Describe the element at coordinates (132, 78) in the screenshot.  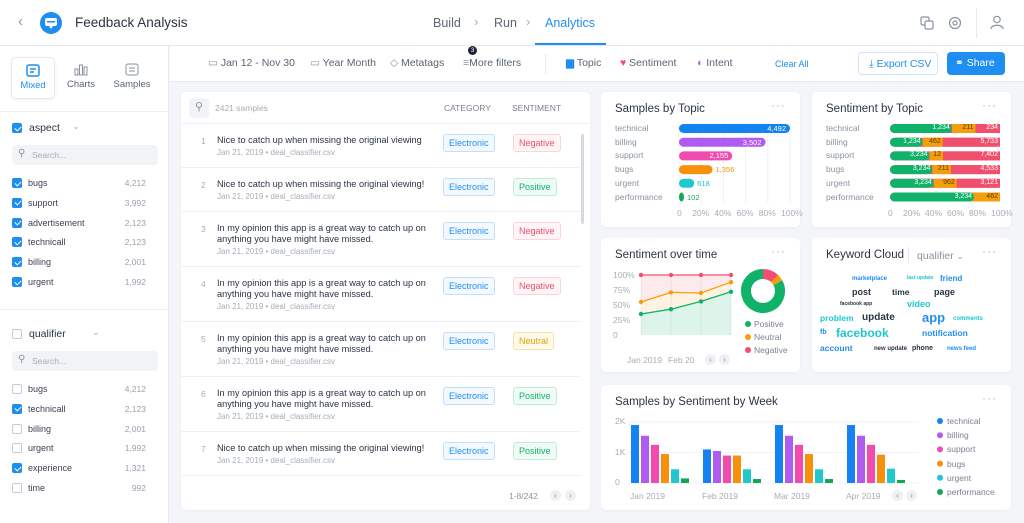
I see `view-tab-samples: Samples` at that location.